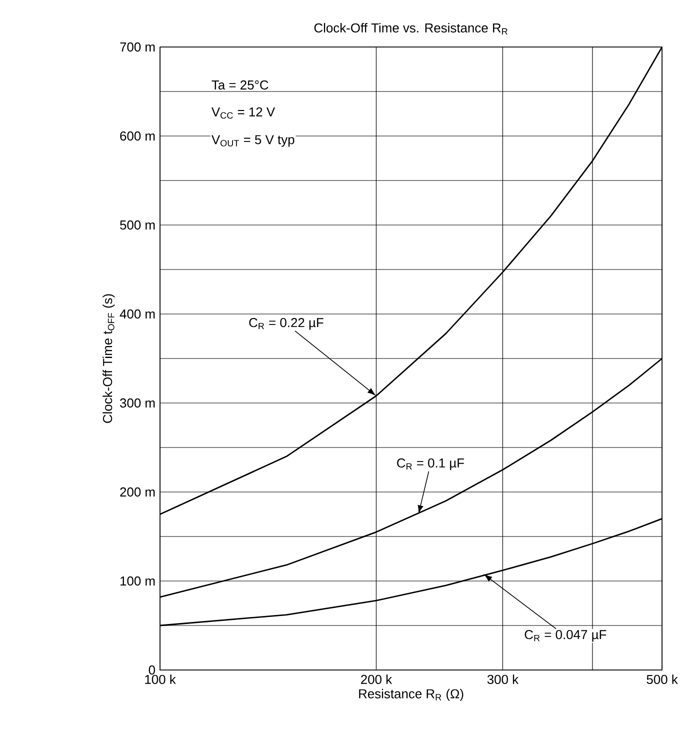  What do you see at coordinates (137, 47) in the screenshot?
I see `y-tick-label: 700 m` at bounding box center [137, 47].